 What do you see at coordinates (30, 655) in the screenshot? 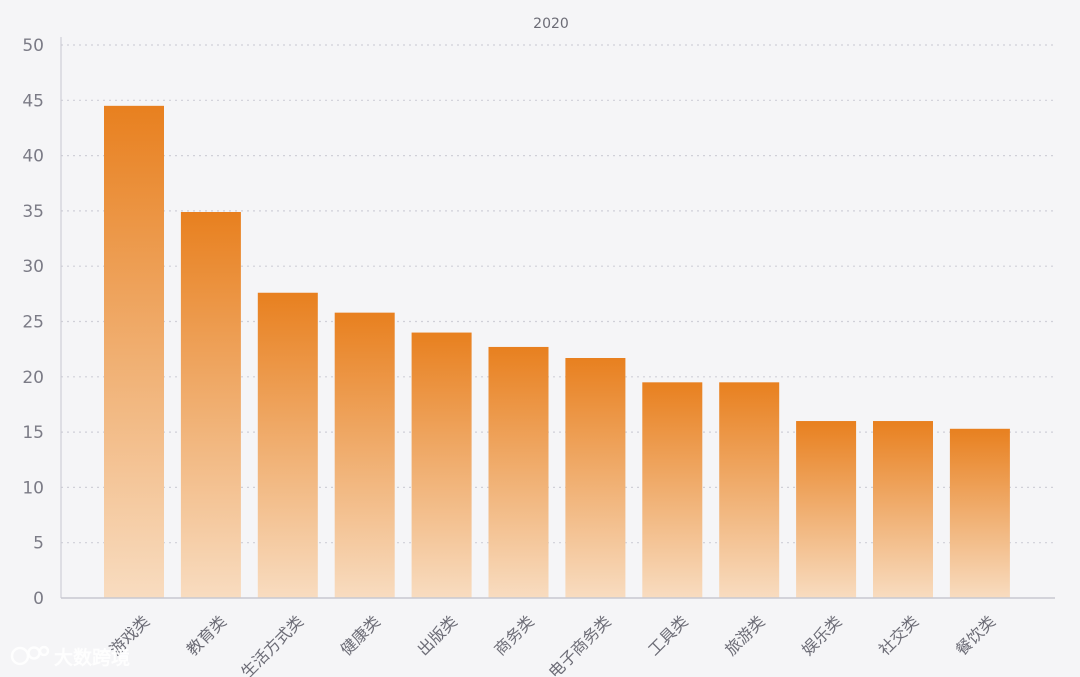
I see `logo-icon` at bounding box center [30, 655].